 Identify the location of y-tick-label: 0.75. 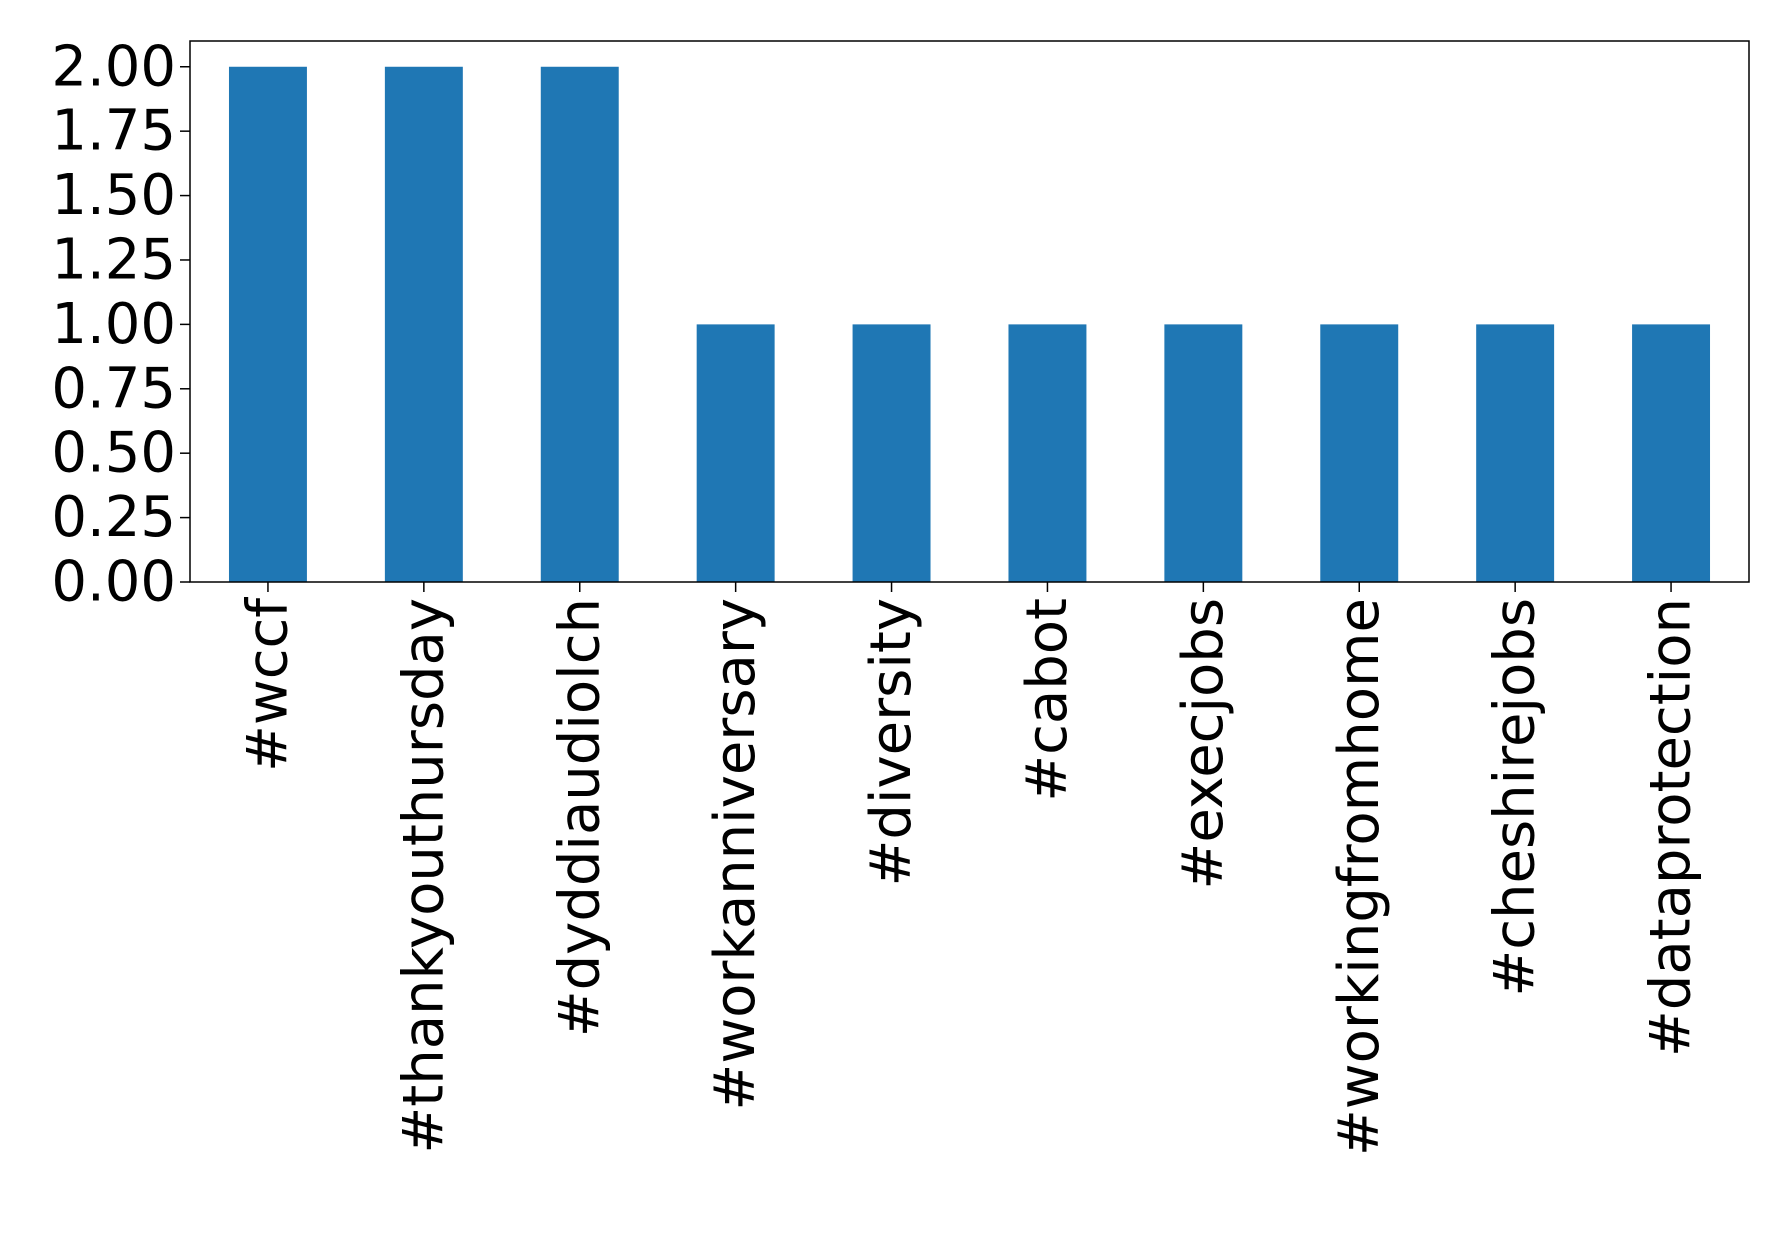
(113, 388).